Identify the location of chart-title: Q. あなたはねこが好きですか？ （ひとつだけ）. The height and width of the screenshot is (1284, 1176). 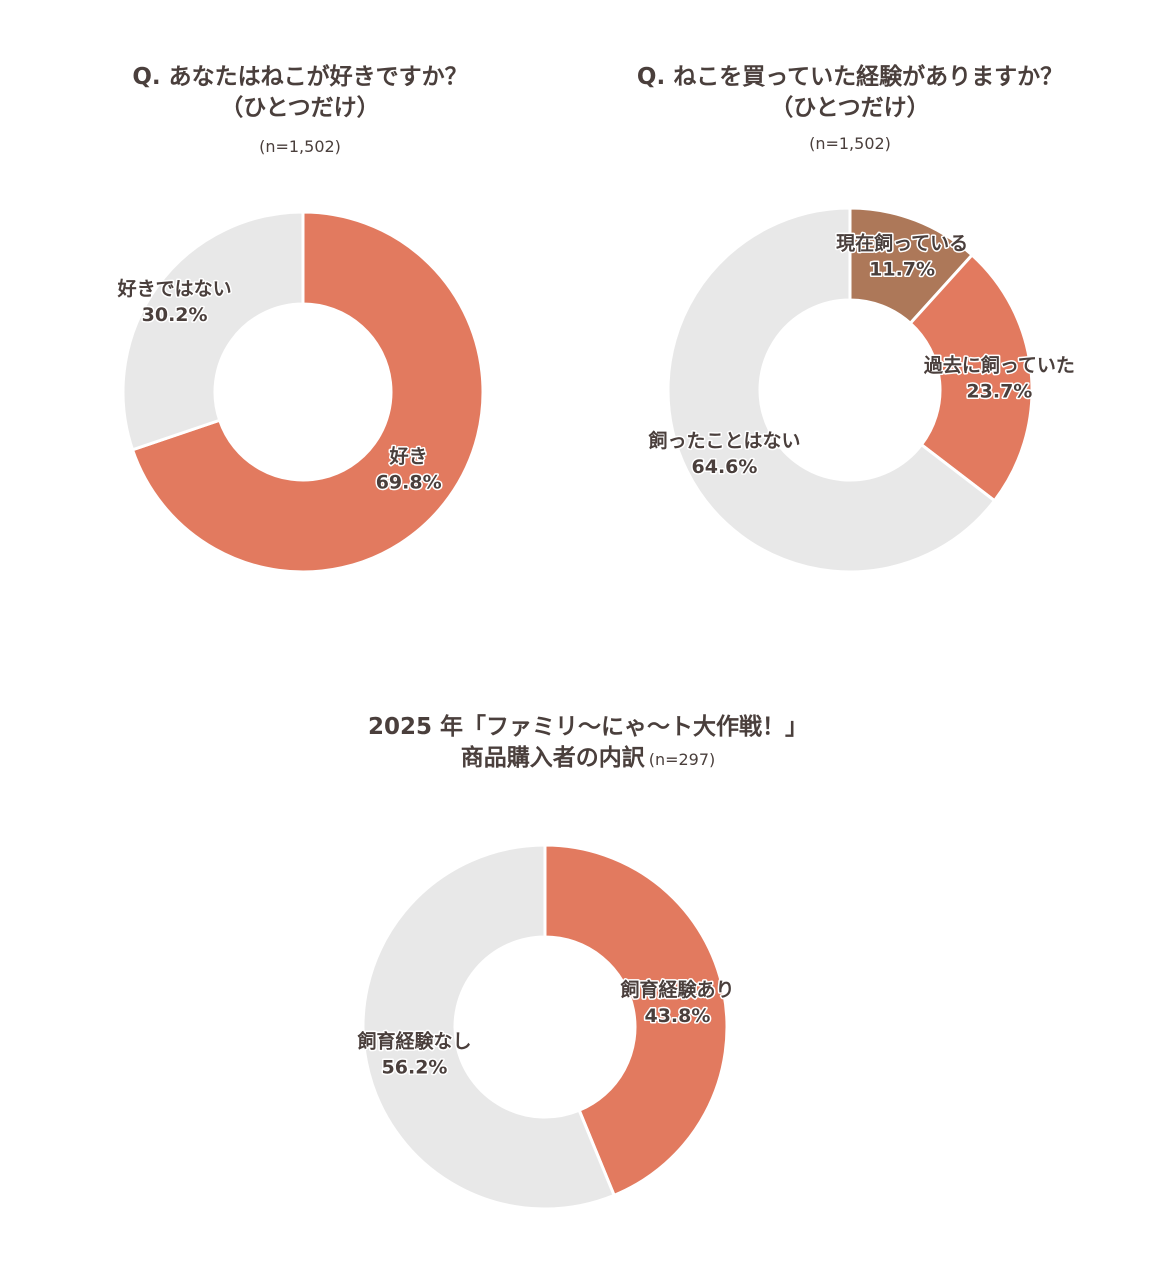
(300, 93).